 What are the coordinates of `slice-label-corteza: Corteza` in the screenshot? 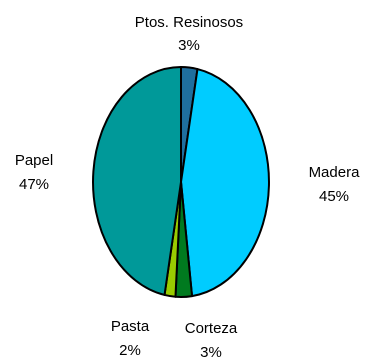 It's located at (211, 328).